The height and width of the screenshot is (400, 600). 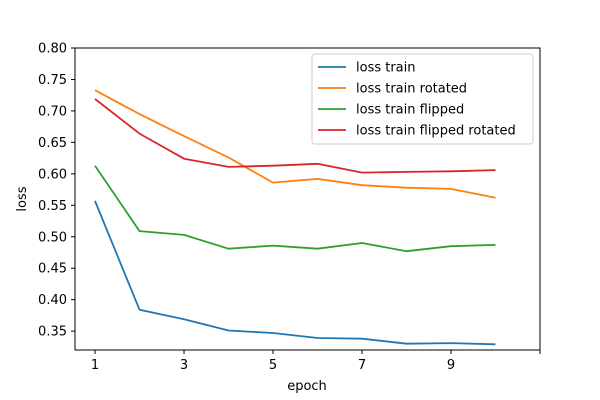 I want to click on y-tick-label: 0.45, so click(x=52, y=269).